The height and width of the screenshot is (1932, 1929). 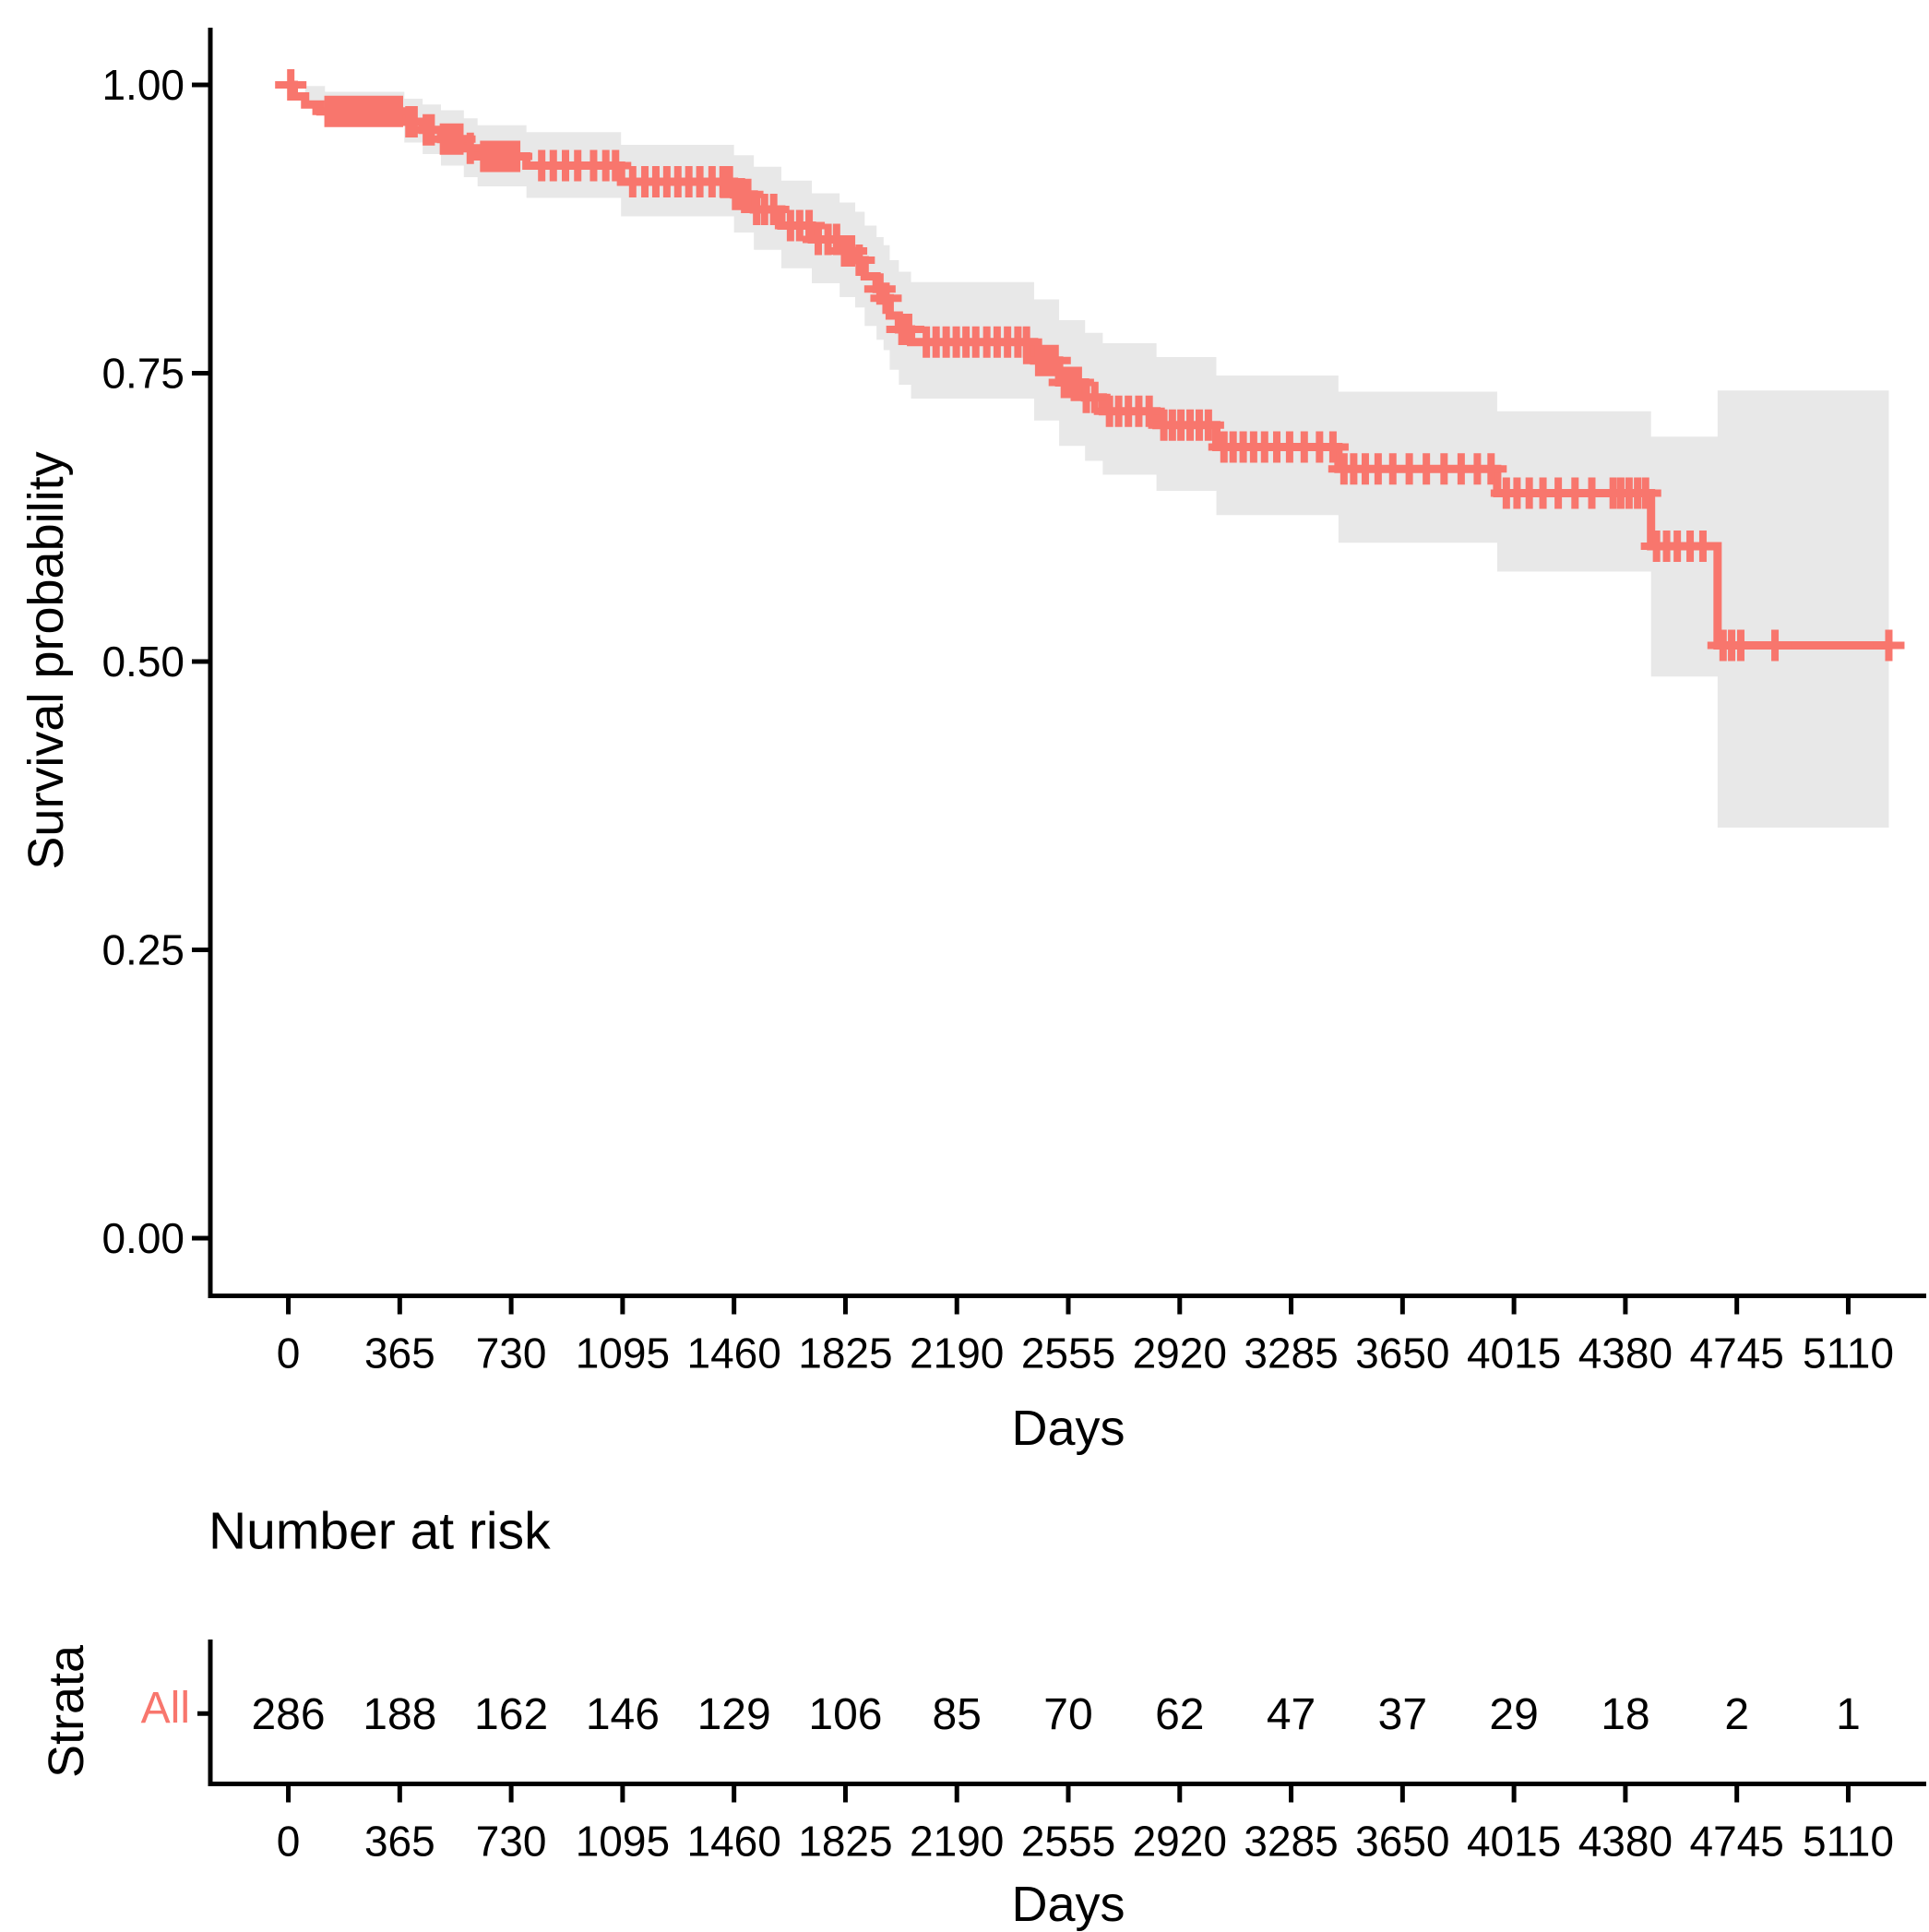 What do you see at coordinates (623, 1842) in the screenshot?
I see `risk-x-axis-tick-label: 1095` at bounding box center [623, 1842].